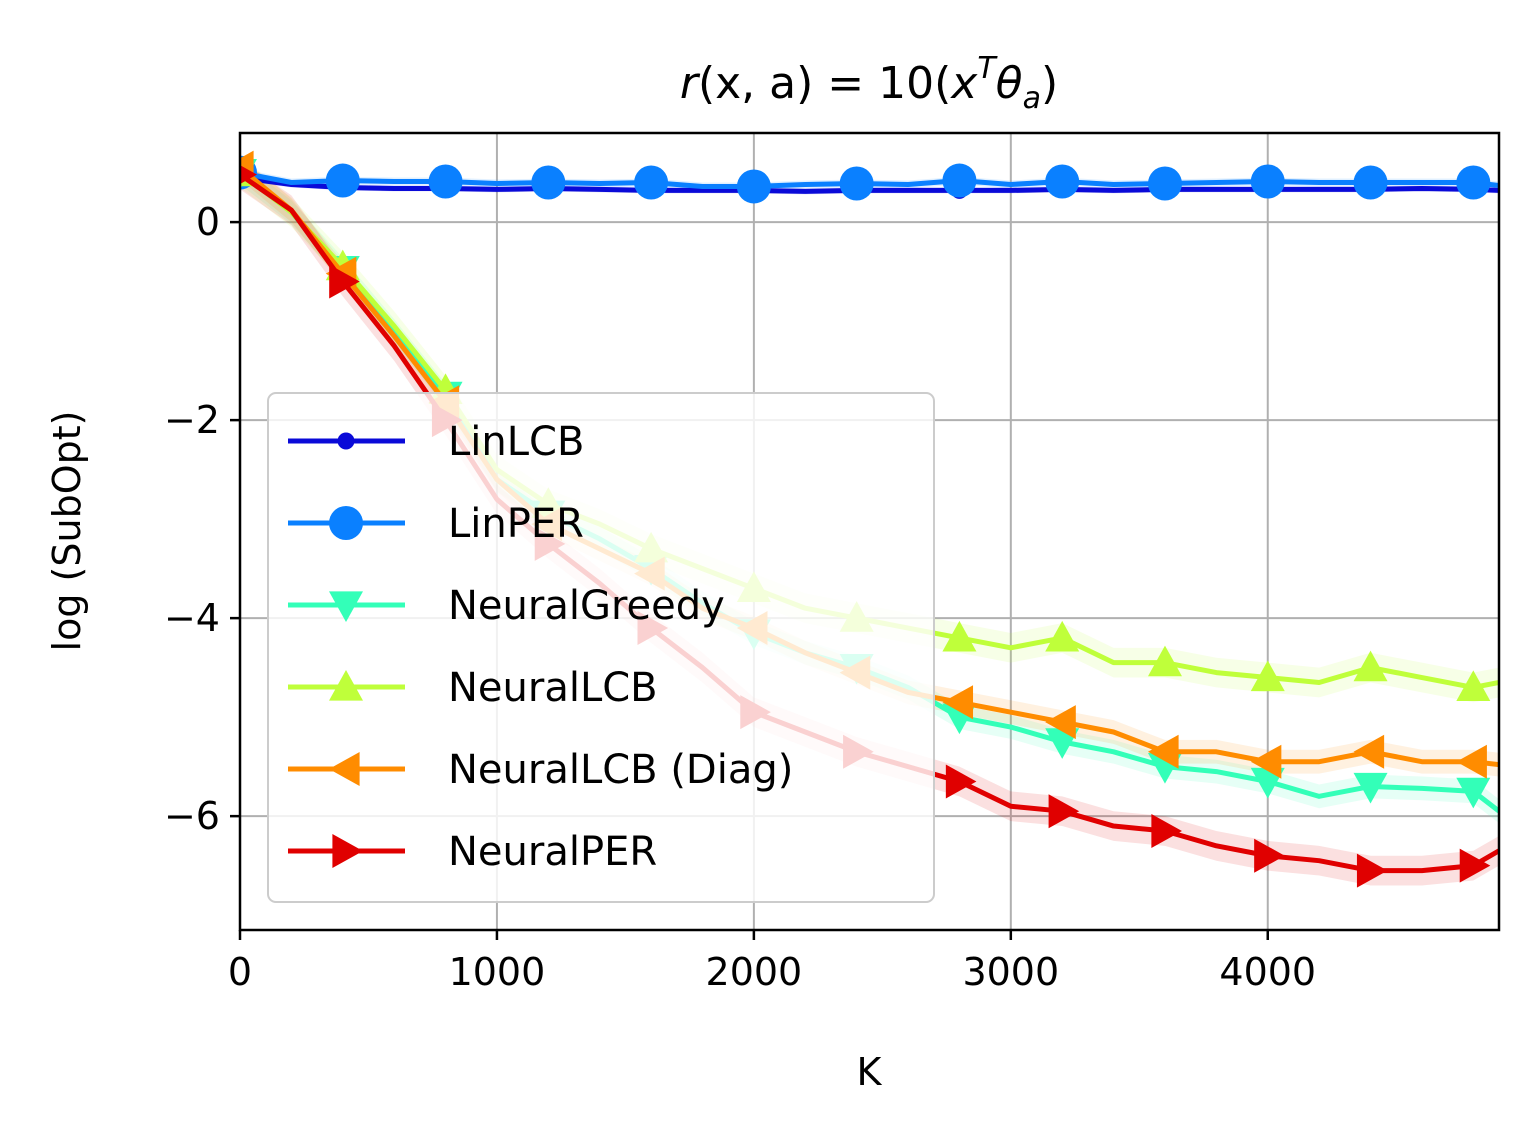  Describe the element at coordinates (67, 531) in the screenshot. I see `y-axis-label: log (SubOpt)` at that location.